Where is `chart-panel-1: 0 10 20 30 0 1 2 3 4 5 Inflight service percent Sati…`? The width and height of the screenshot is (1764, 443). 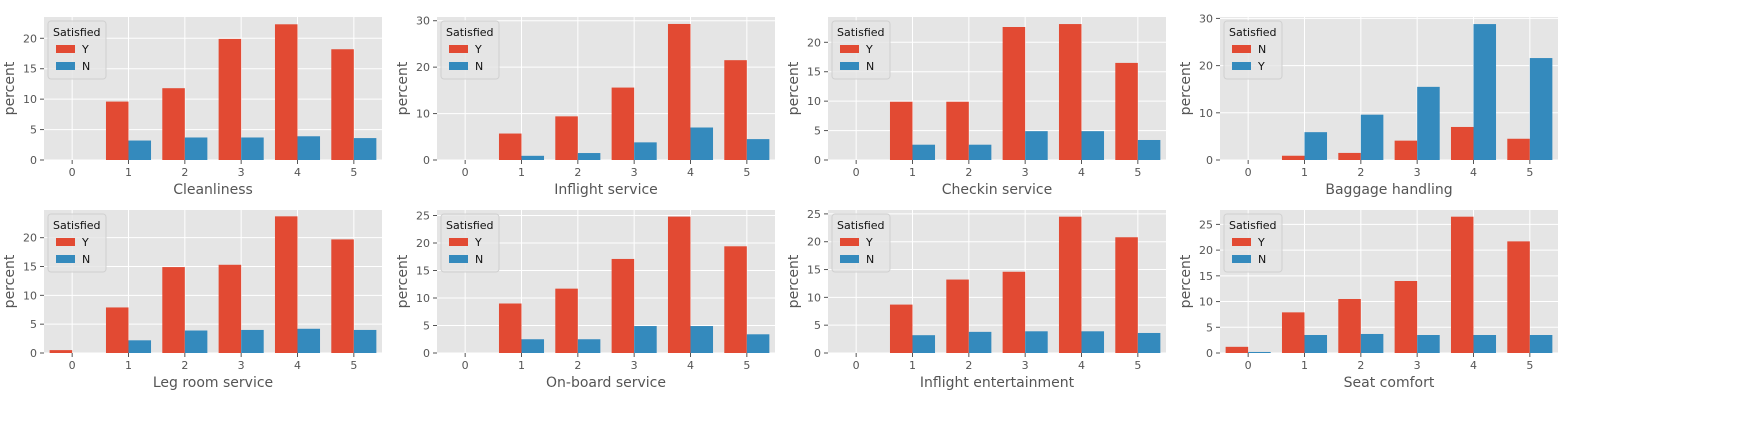 chart-panel-1: 0 10 20 30 0 1 2 3 4 5 Inflight service percent Sati… is located at coordinates (585, 106).